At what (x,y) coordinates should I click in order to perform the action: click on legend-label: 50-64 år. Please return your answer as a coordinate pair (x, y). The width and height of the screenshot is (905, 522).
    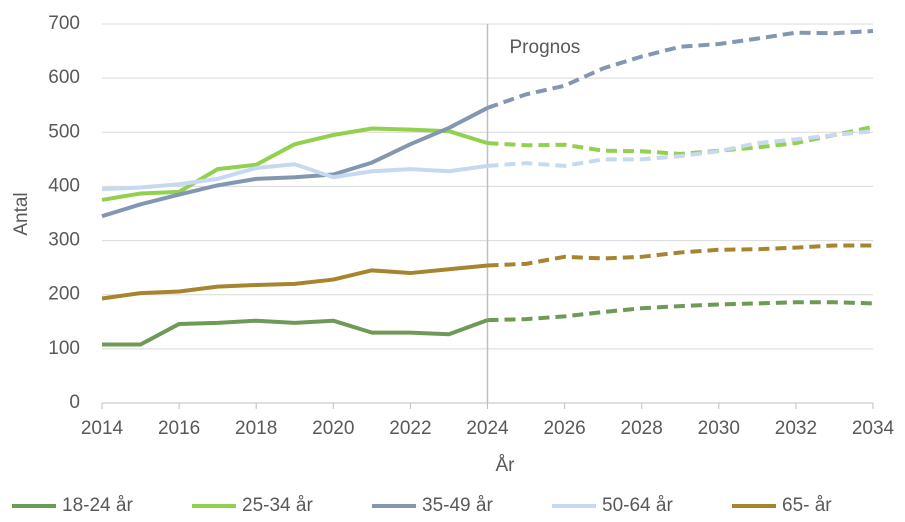
    Looking at the image, I should click on (637, 505).